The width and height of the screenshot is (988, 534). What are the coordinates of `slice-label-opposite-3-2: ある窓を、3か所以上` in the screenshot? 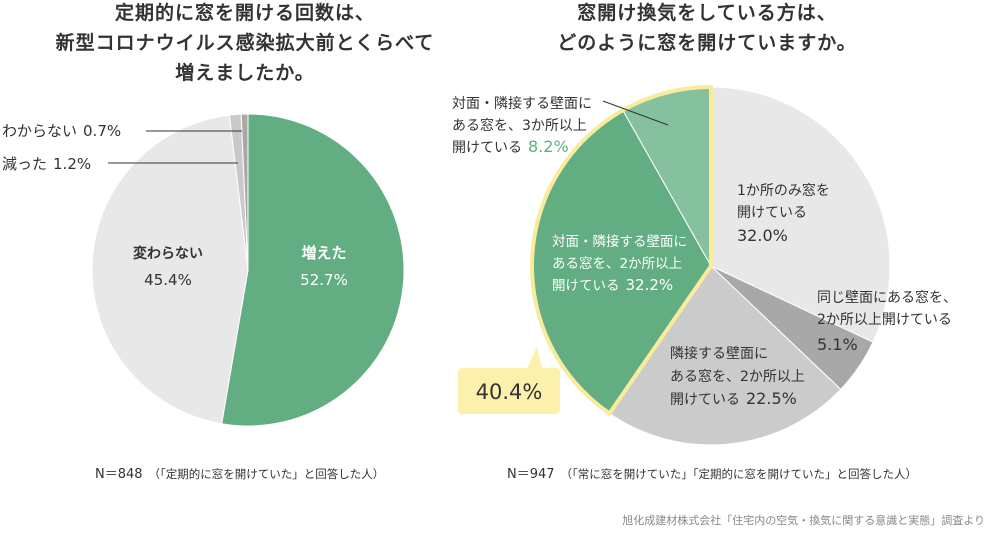 It's located at (519, 125).